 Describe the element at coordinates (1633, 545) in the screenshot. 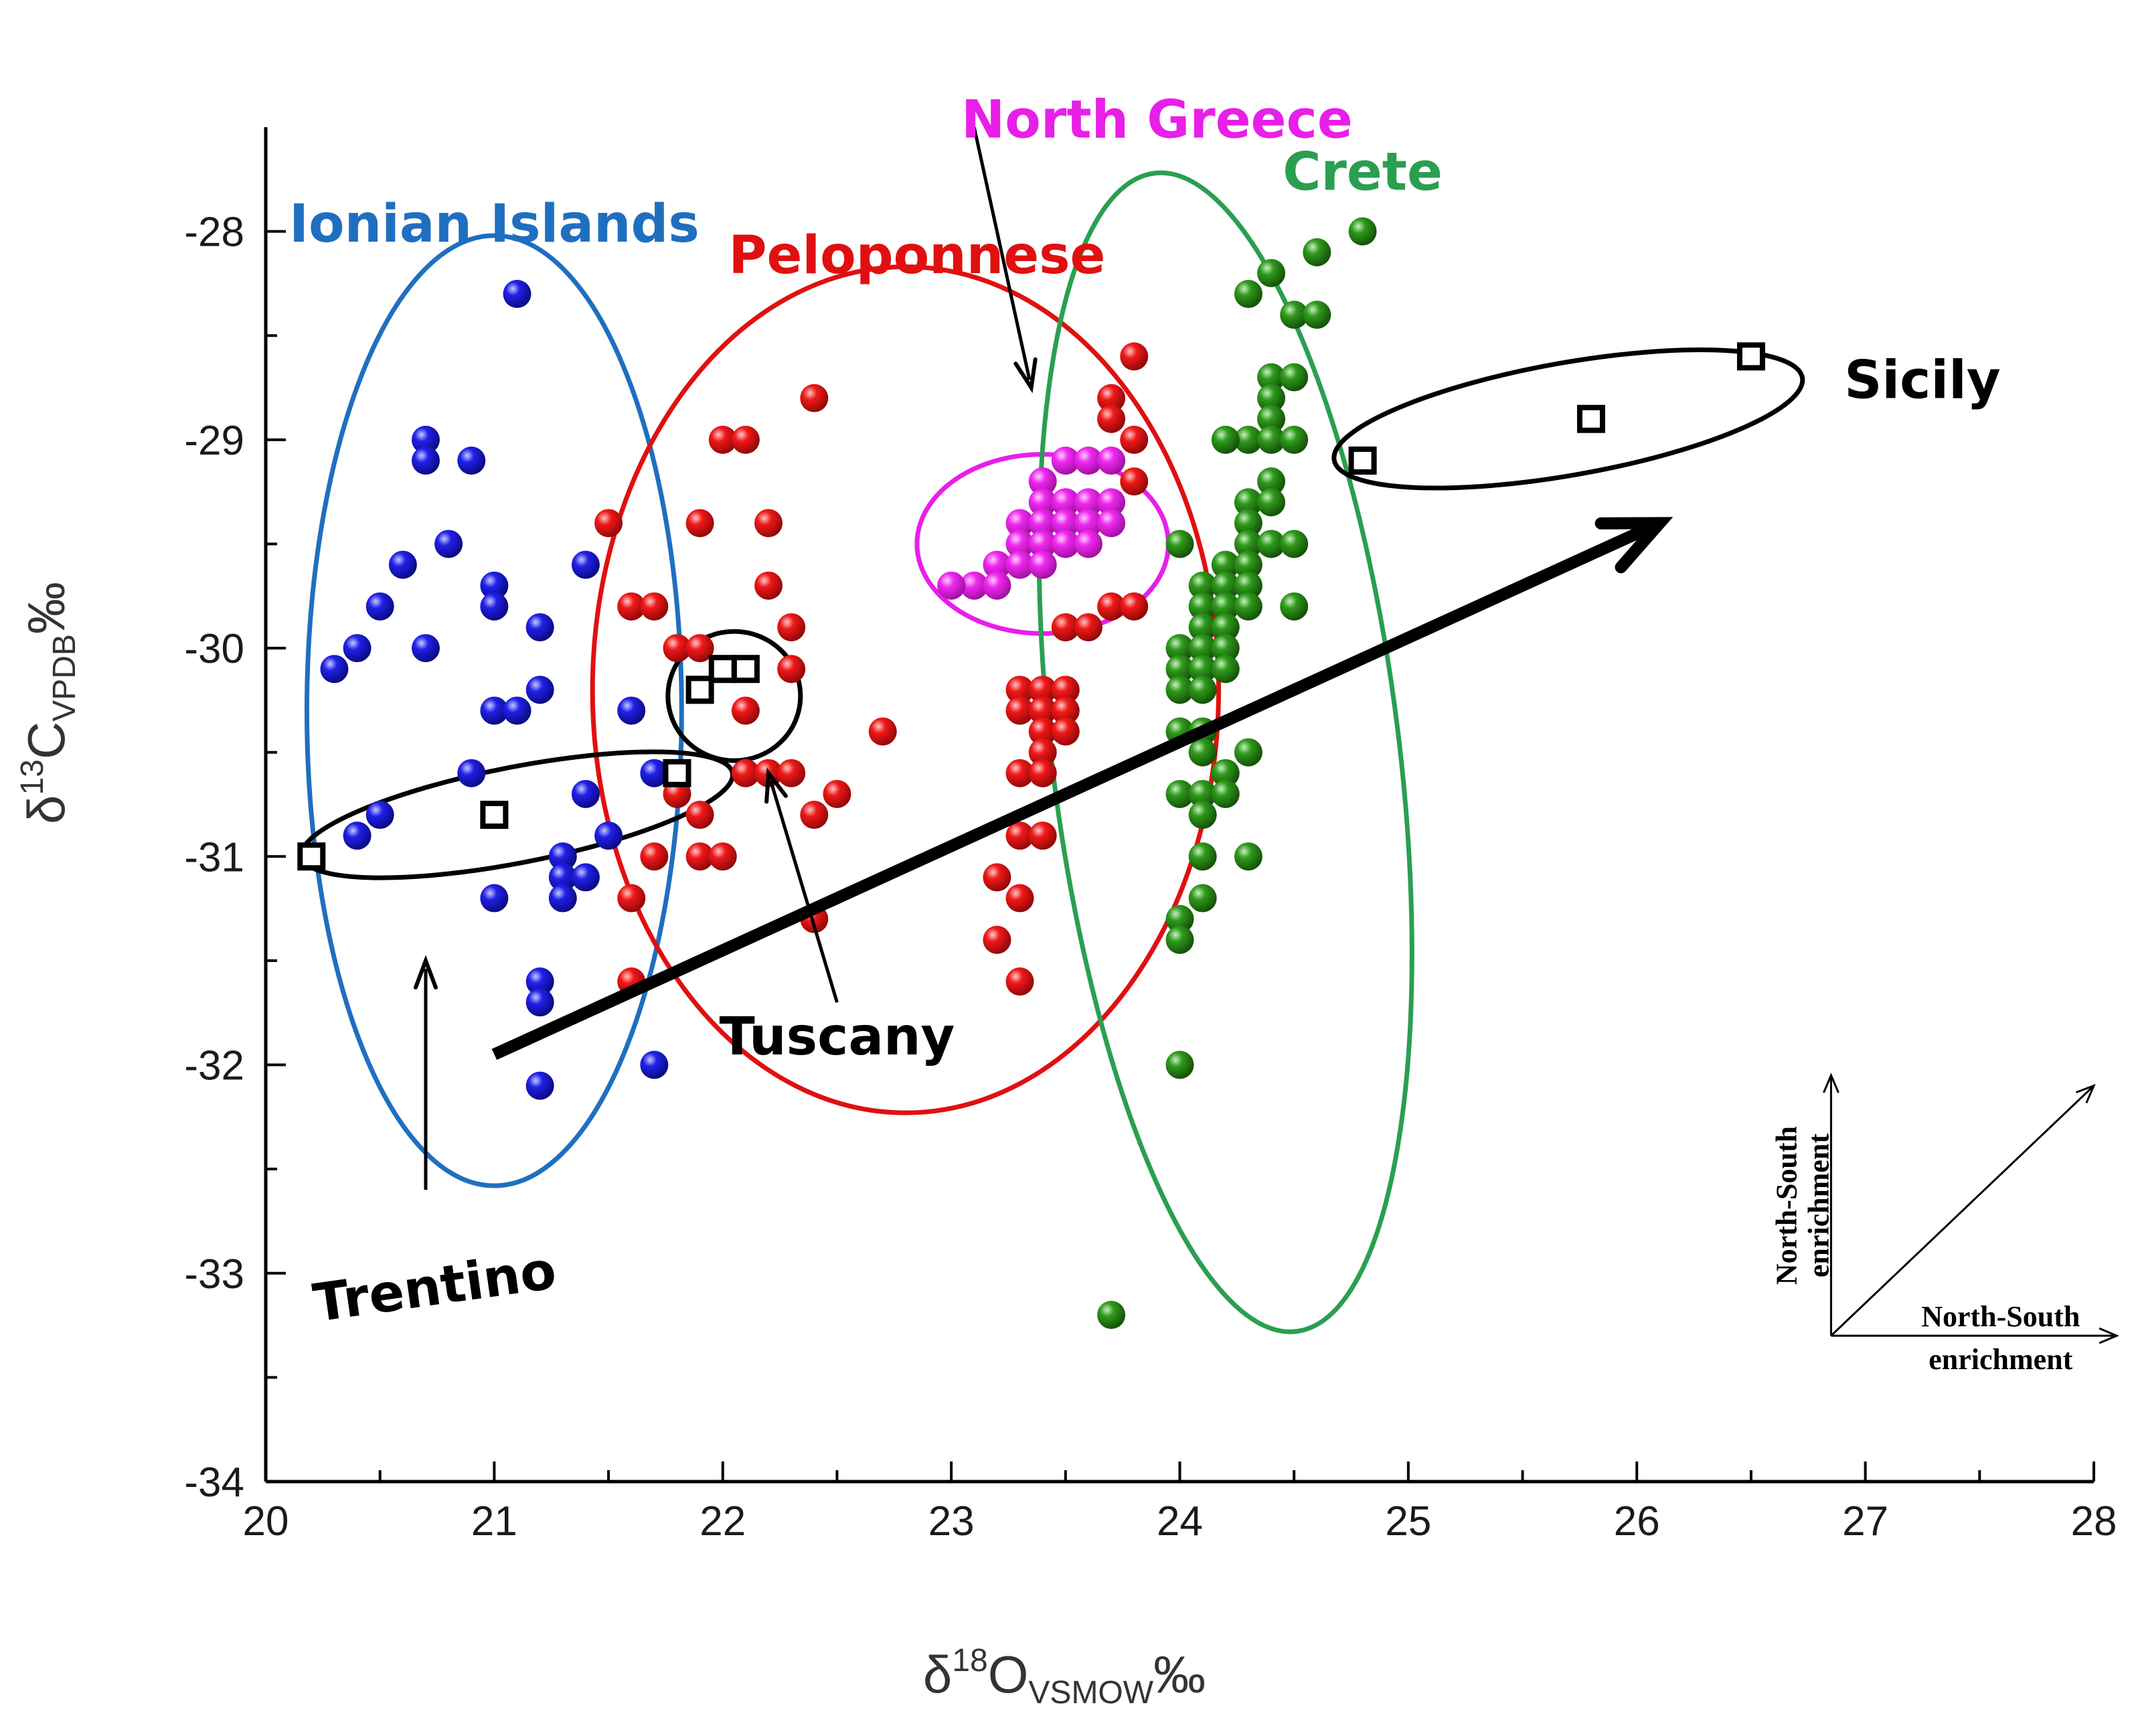

I see `north-south-trend-arrow-head` at that location.